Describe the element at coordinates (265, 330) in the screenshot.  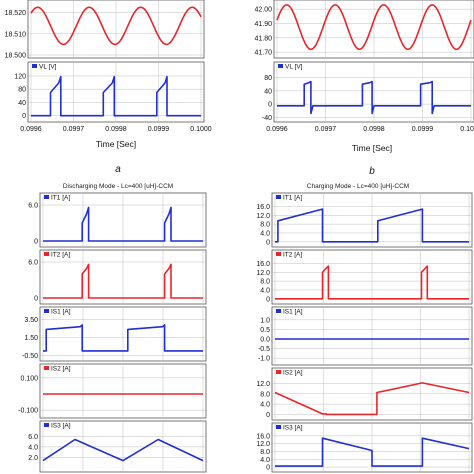
I see `y-tick-label: 0.5` at that location.